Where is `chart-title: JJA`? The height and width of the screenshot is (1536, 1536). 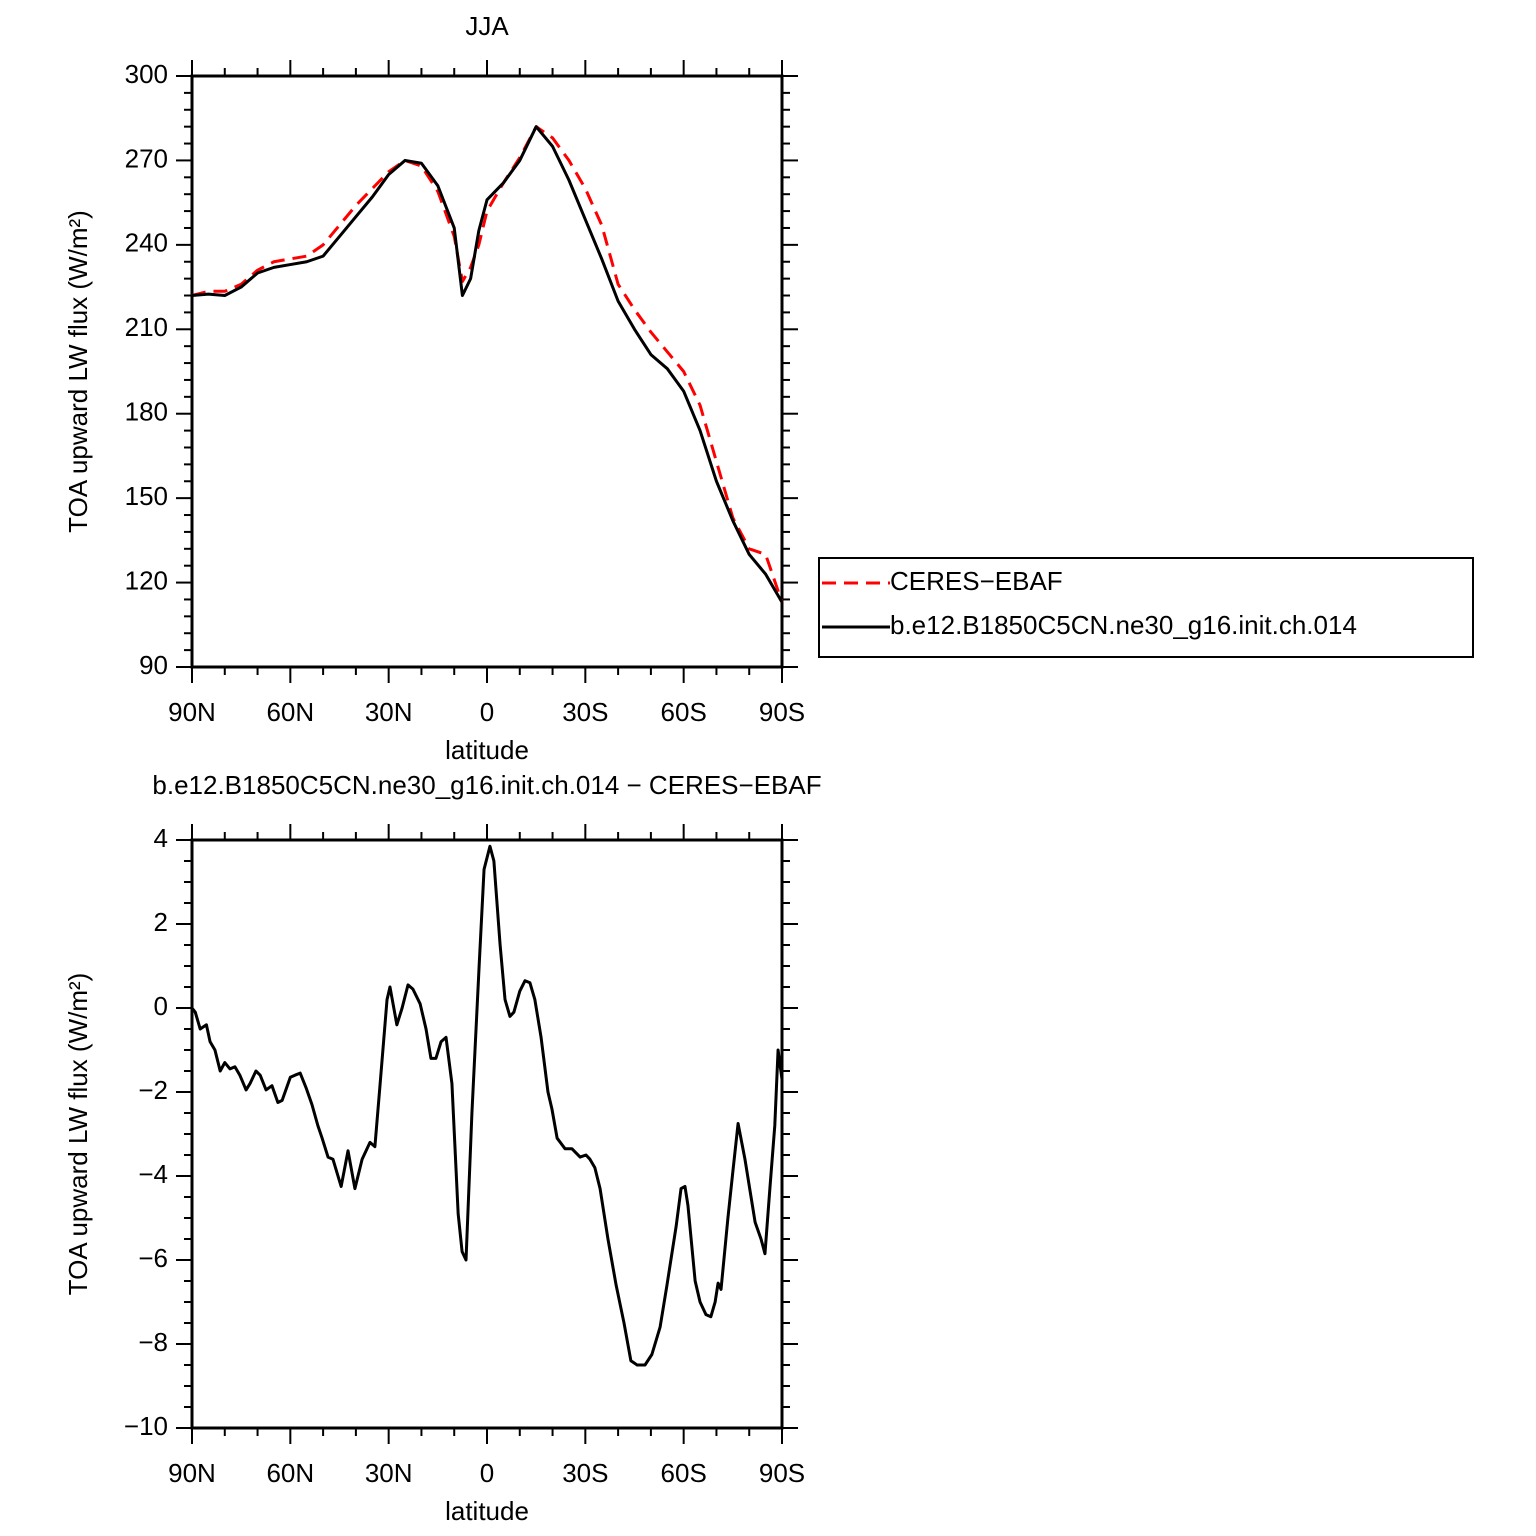 chart-title: JJA is located at coordinates (487, 26).